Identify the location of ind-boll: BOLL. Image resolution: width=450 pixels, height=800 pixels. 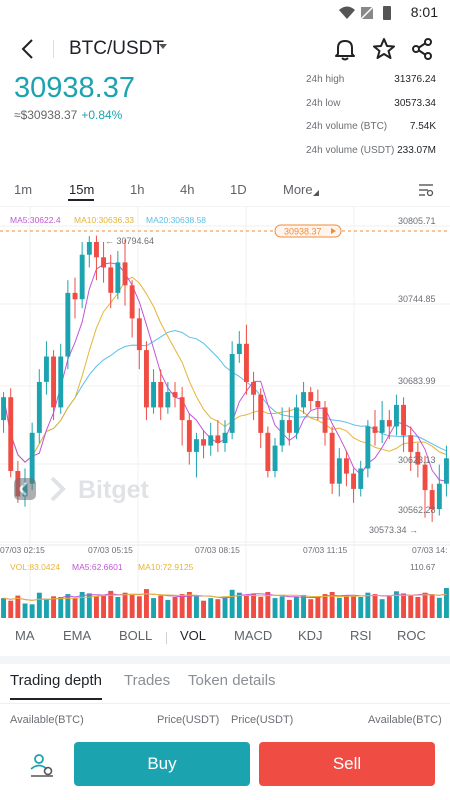
(136, 635).